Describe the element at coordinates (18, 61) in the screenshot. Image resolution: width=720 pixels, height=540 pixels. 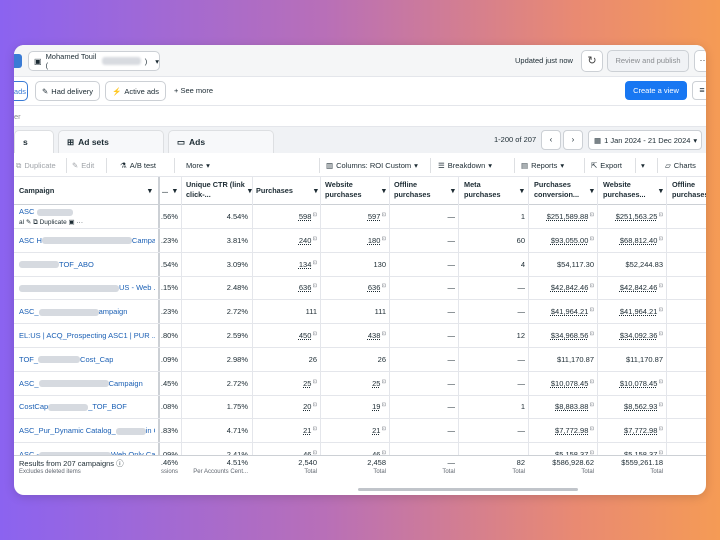
I see `sidebar-toggle` at that location.